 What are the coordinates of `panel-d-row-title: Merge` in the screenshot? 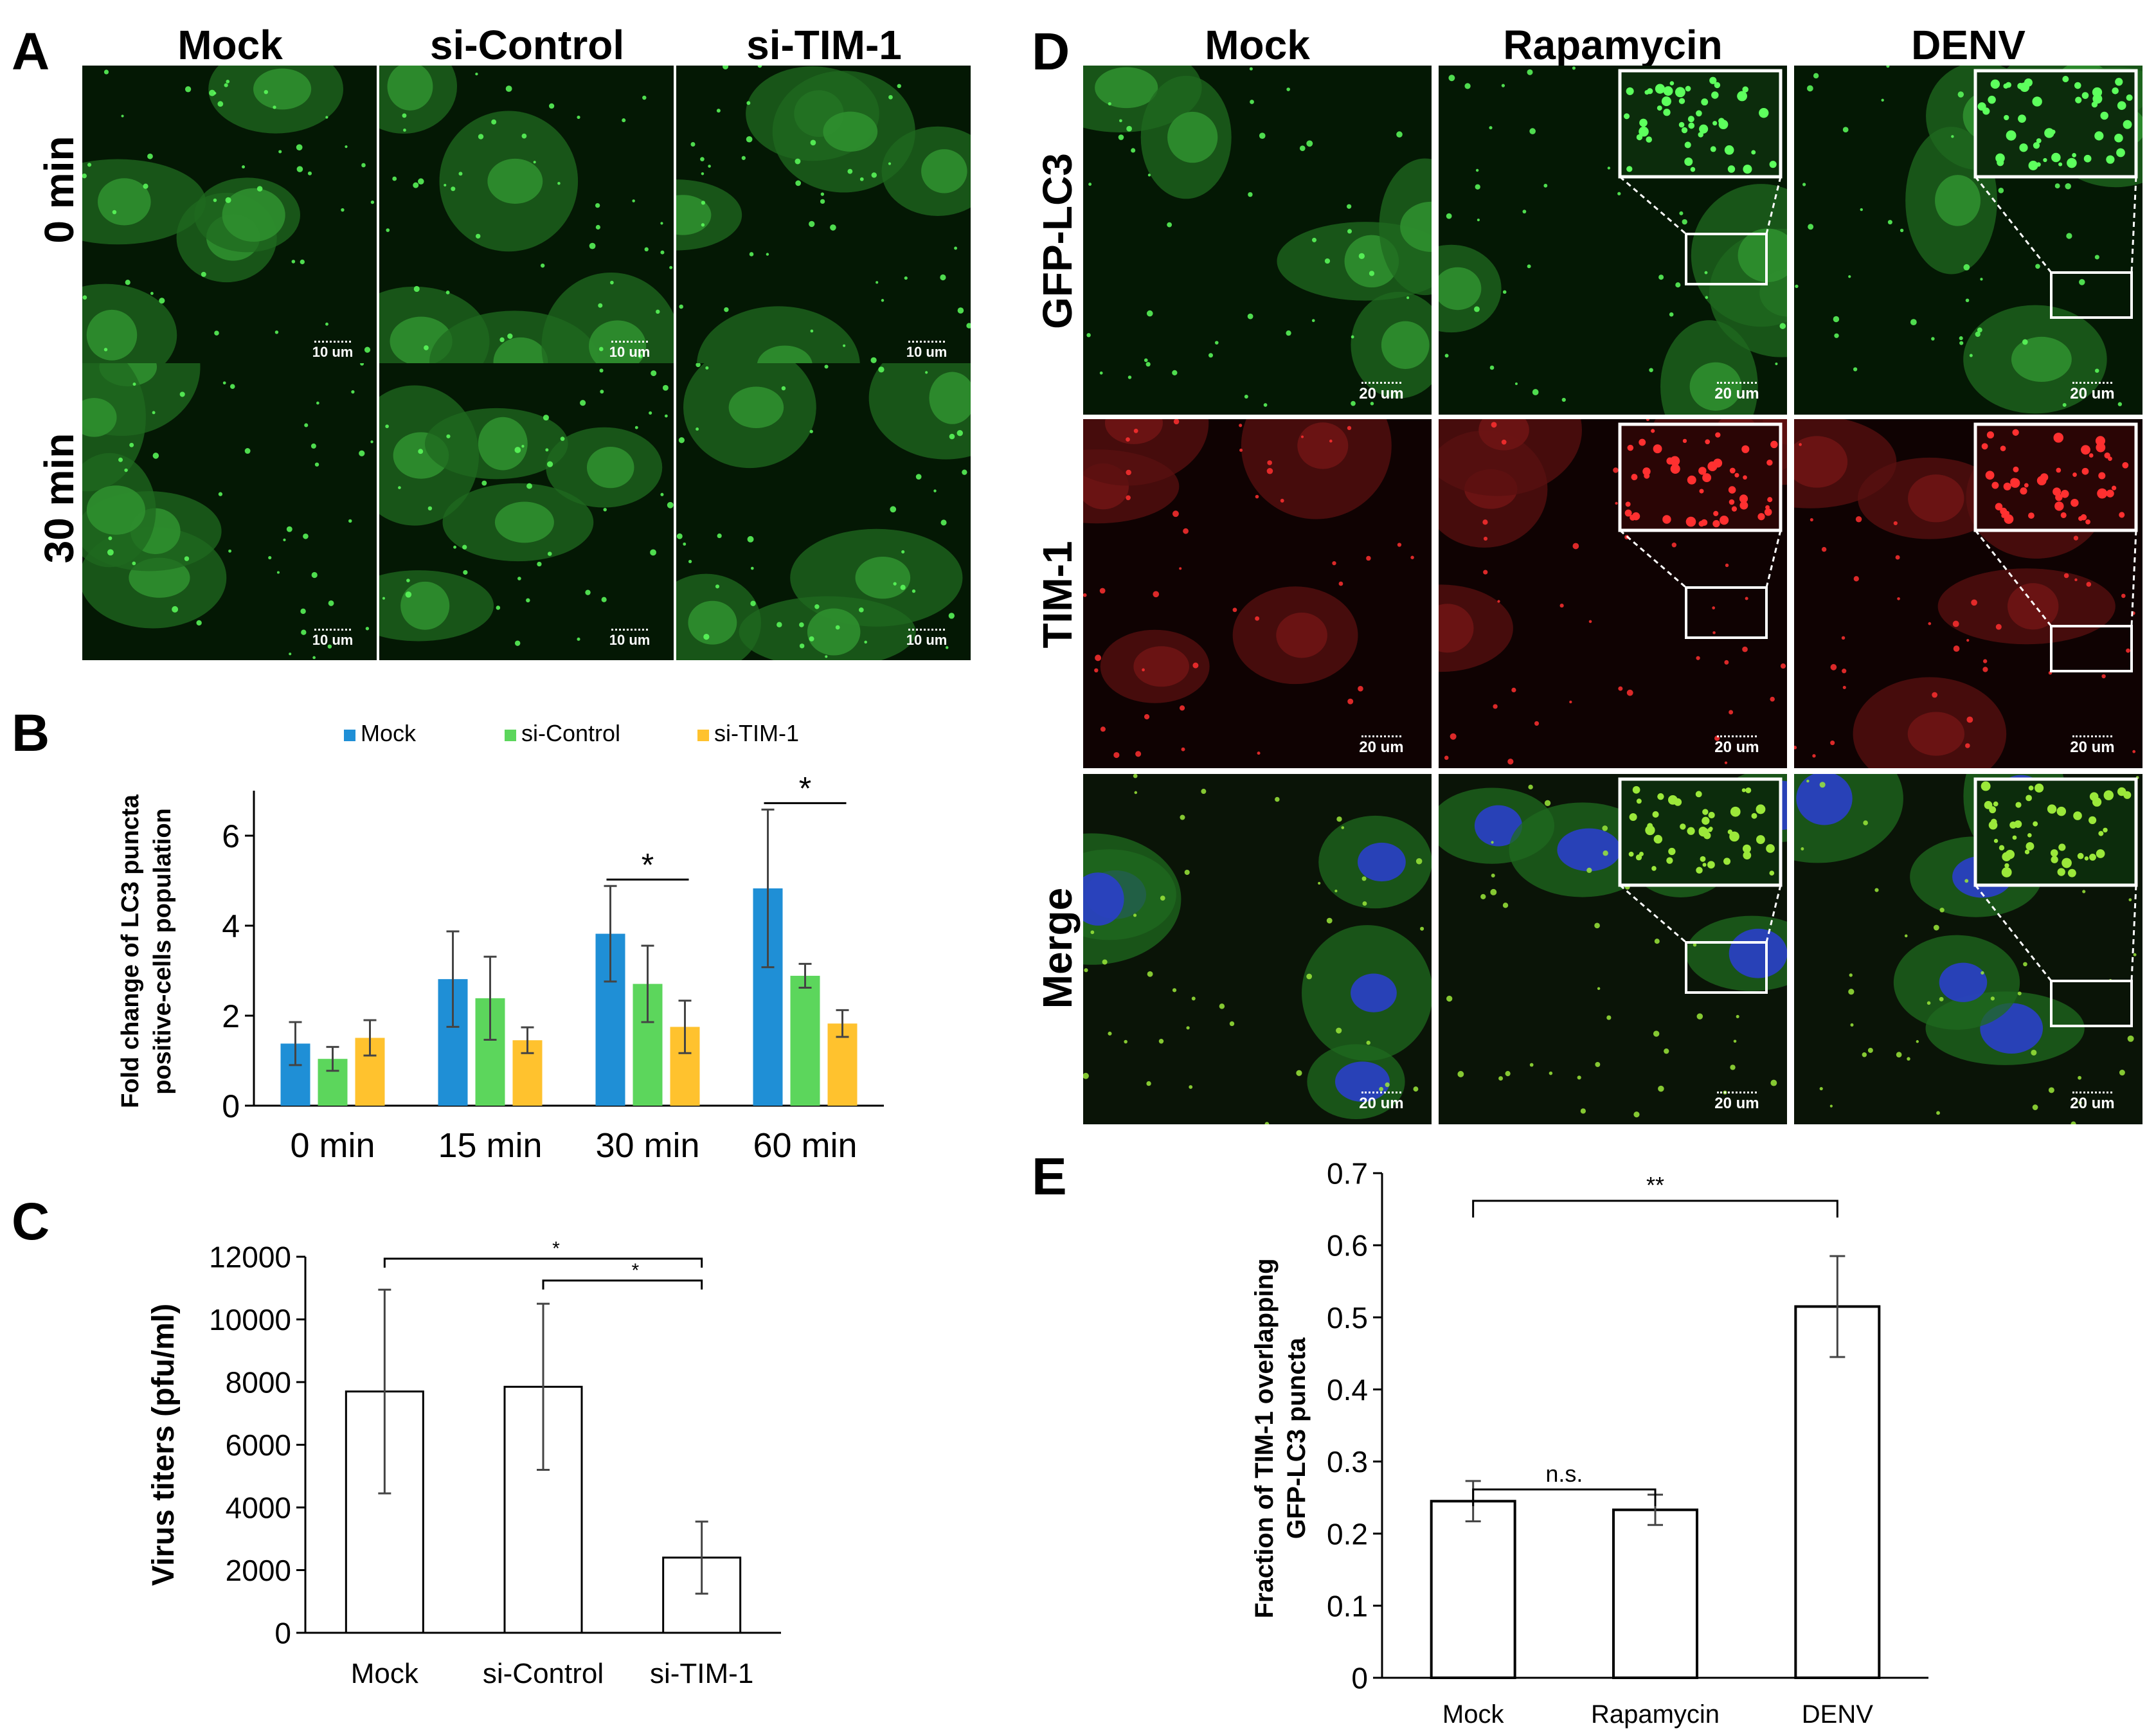 It's located at (1057, 948).